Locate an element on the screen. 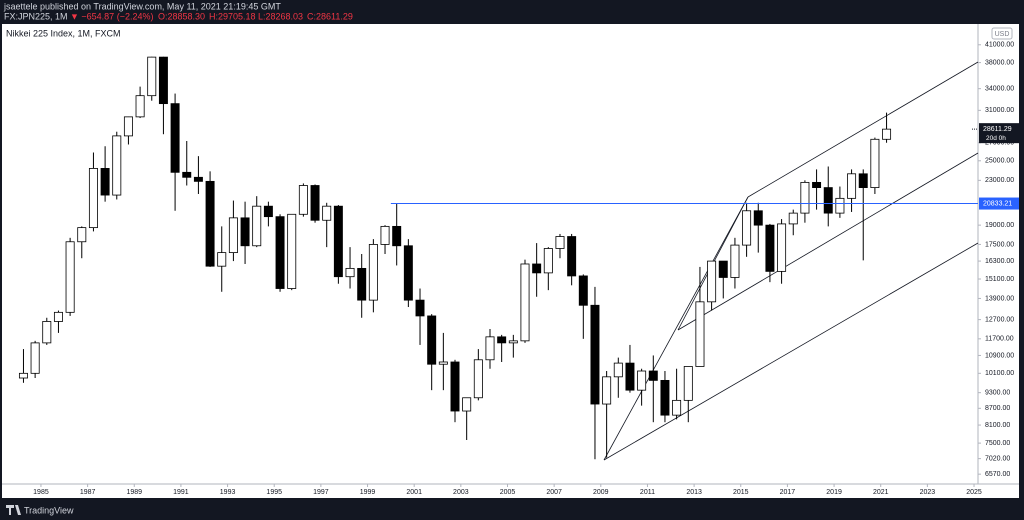  x-tick-label: 1995 is located at coordinates (274, 492).